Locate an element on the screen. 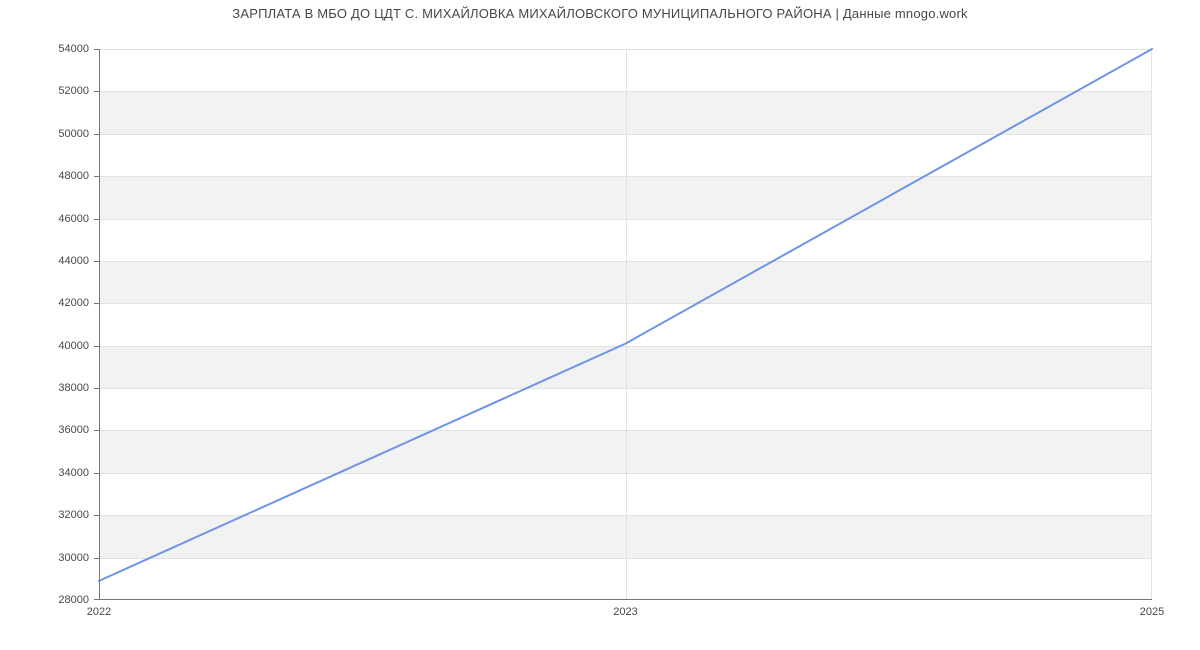  y-axis-tick-label: 50000 is located at coordinates (73, 133).